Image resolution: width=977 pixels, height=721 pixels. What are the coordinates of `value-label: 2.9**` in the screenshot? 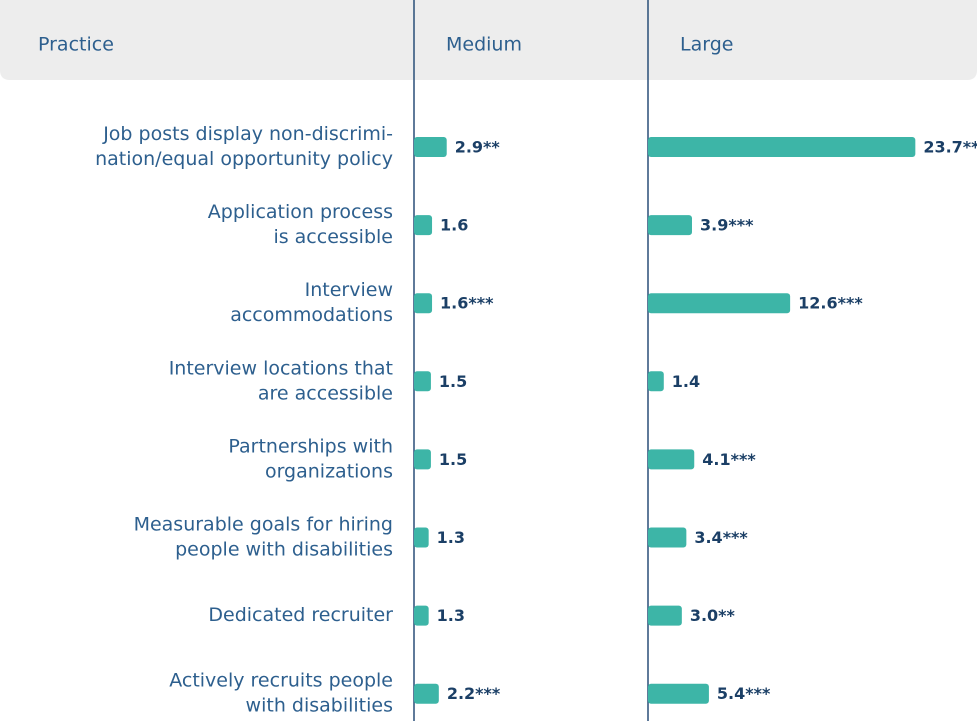 It's located at (478, 147).